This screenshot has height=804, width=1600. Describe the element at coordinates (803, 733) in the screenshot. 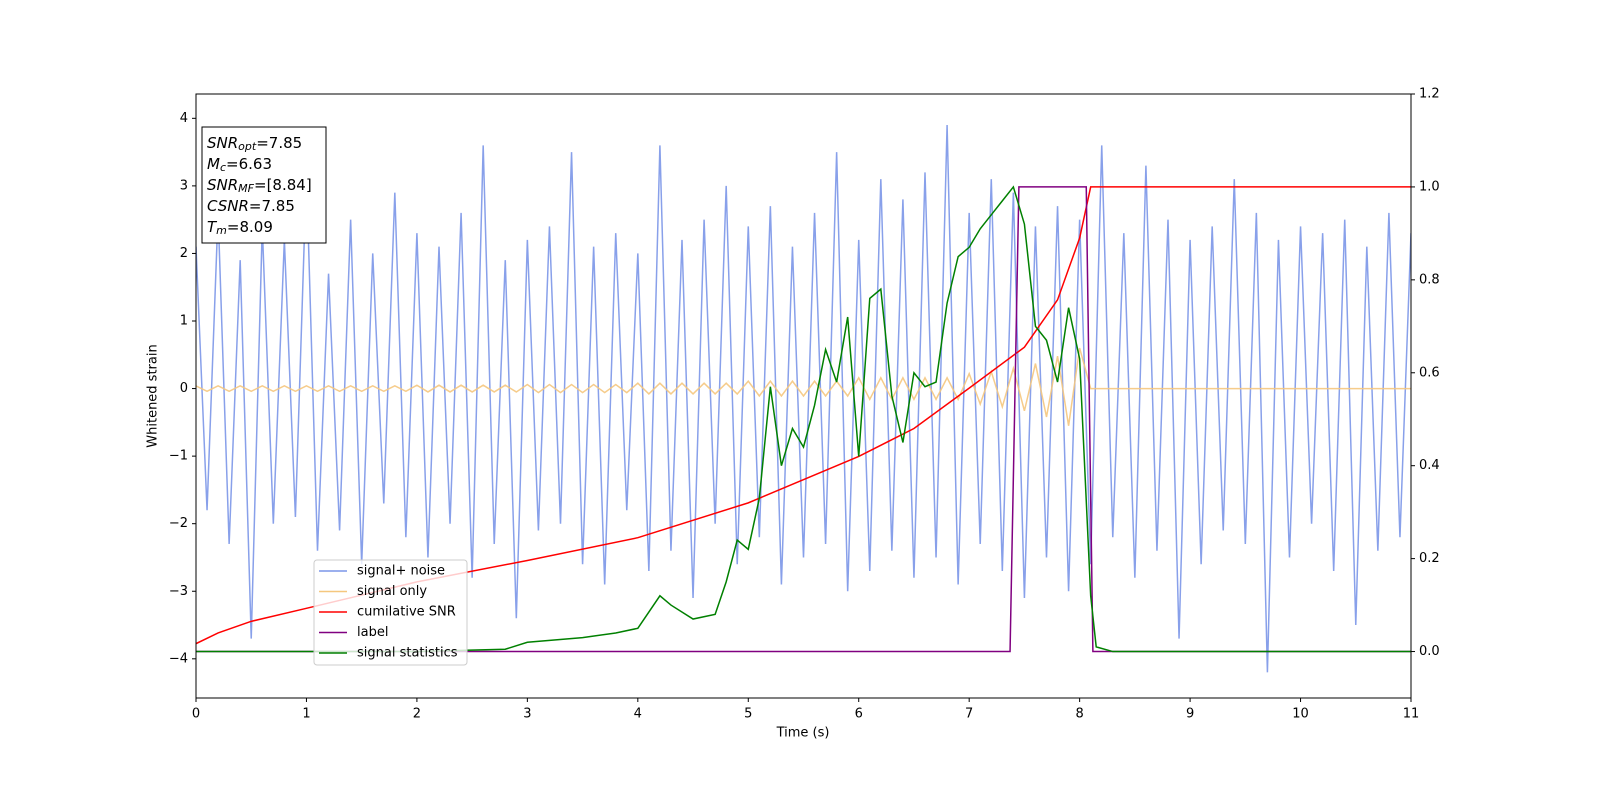

I see `x-axis-label: Time (s)` at that location.